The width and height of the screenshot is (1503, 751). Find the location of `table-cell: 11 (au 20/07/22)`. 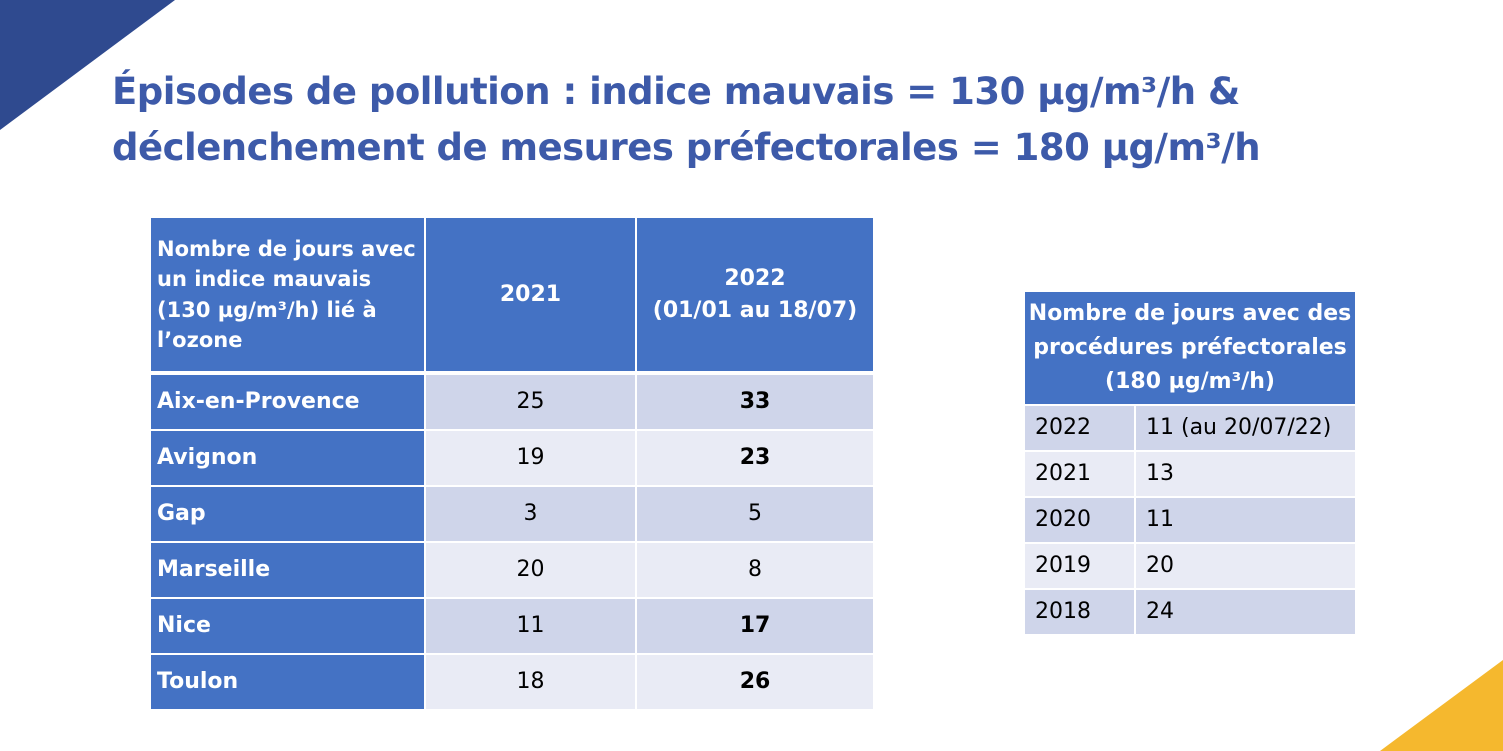

table-cell: 11 (au 20/07/22) is located at coordinates (1245, 428).